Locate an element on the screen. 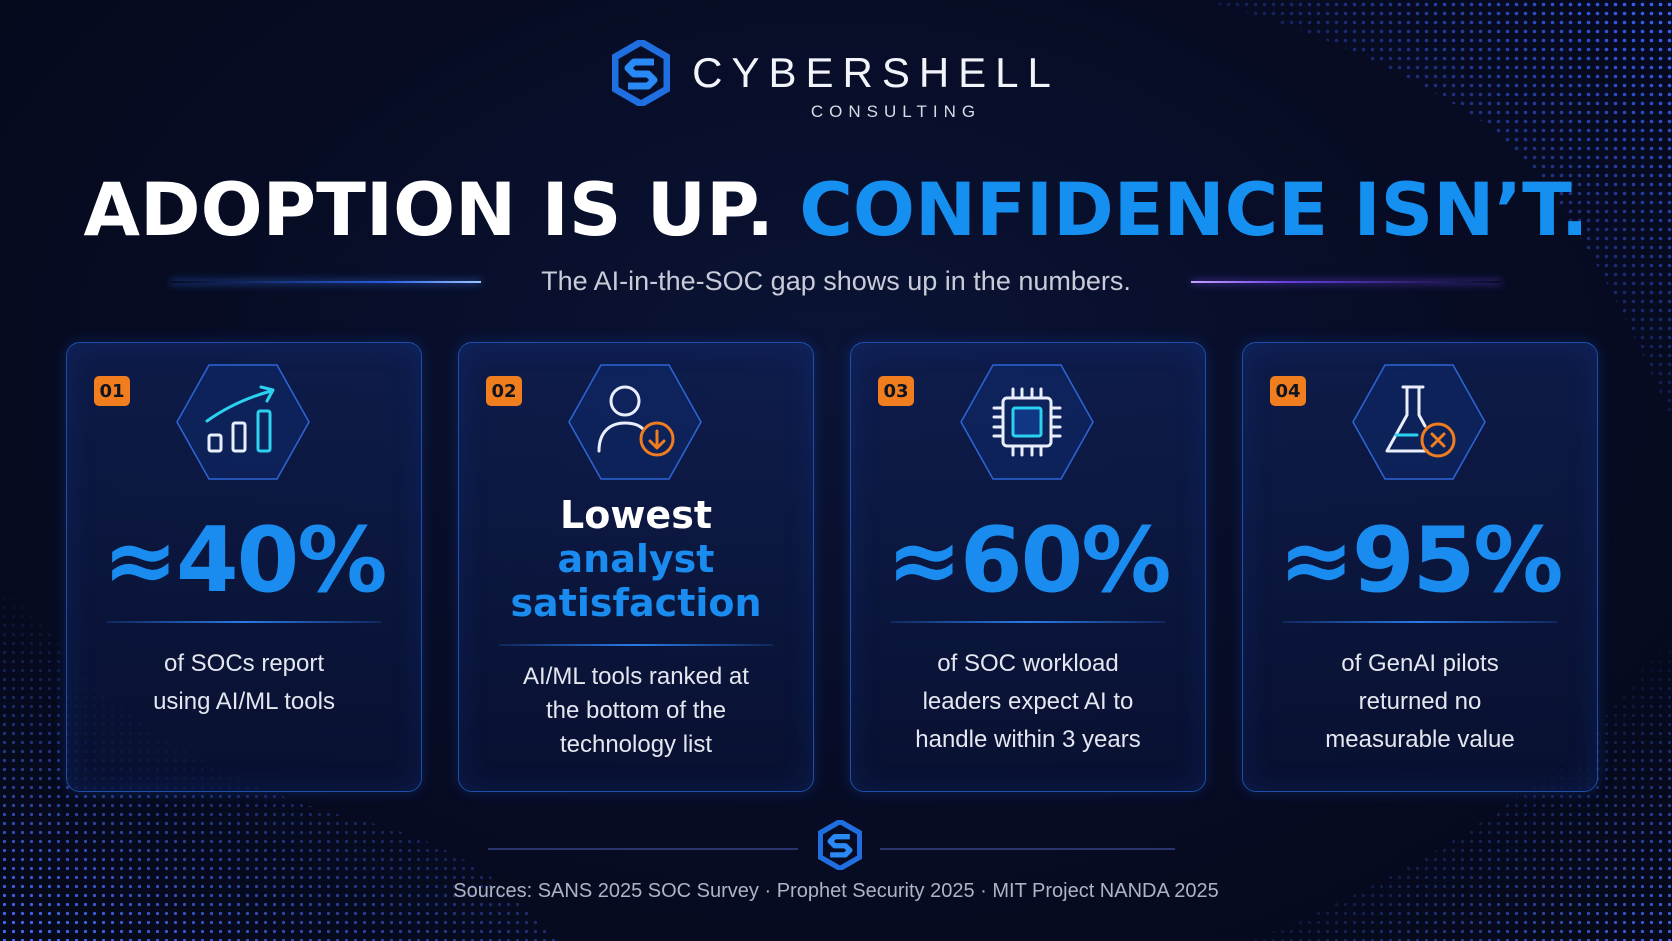 This screenshot has height=941, width=1672. desc-line: the bottom of the is located at coordinates (636, 710).